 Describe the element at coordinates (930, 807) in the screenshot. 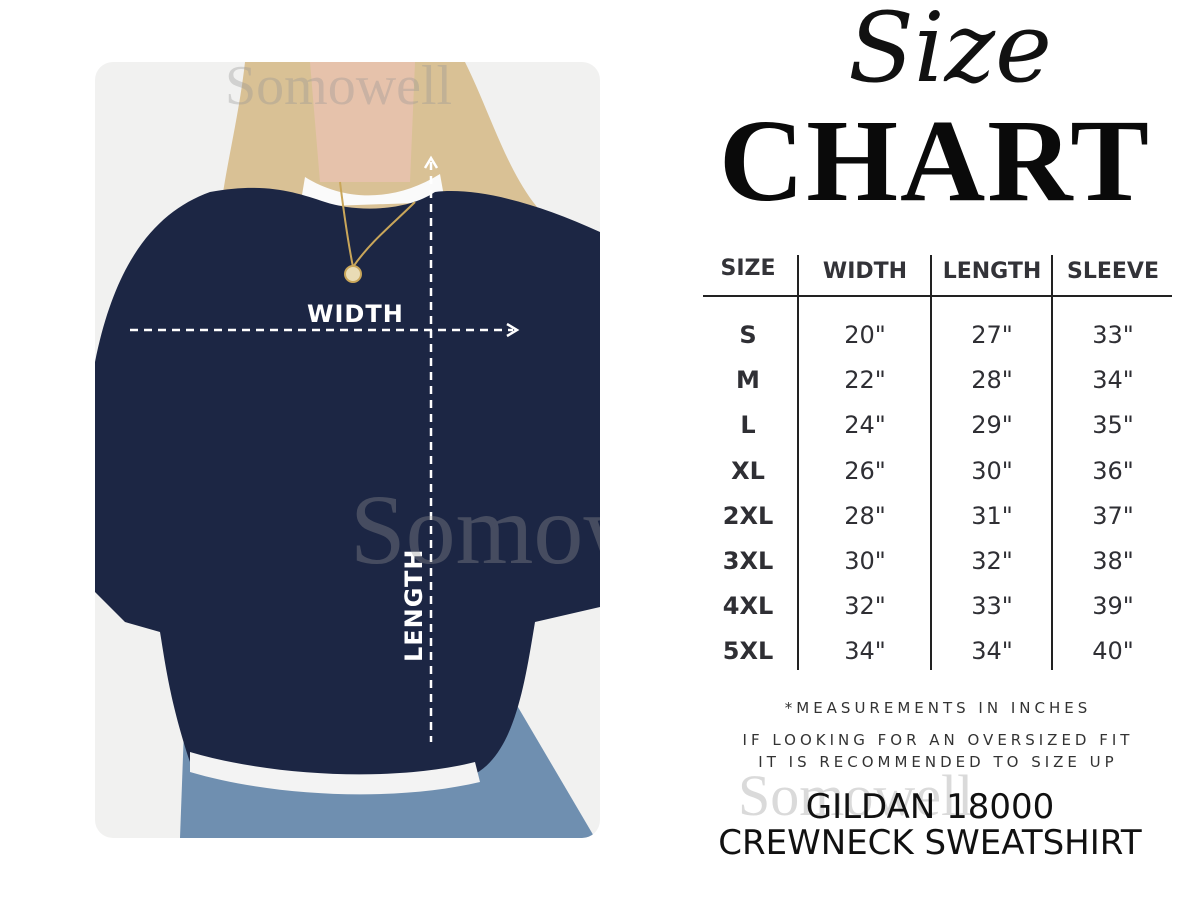

I see `product-name: GILDAN 18000` at that location.